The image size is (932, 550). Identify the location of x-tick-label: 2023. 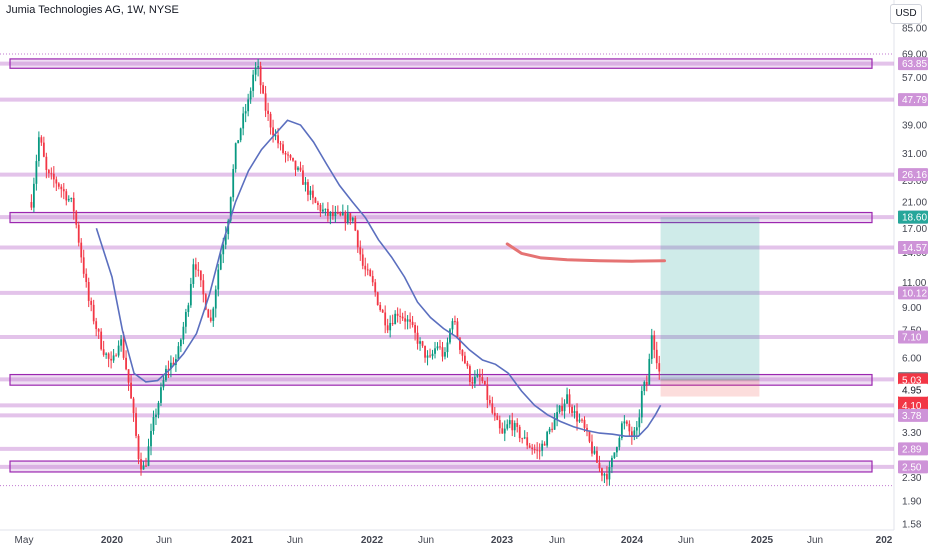
(502, 540).